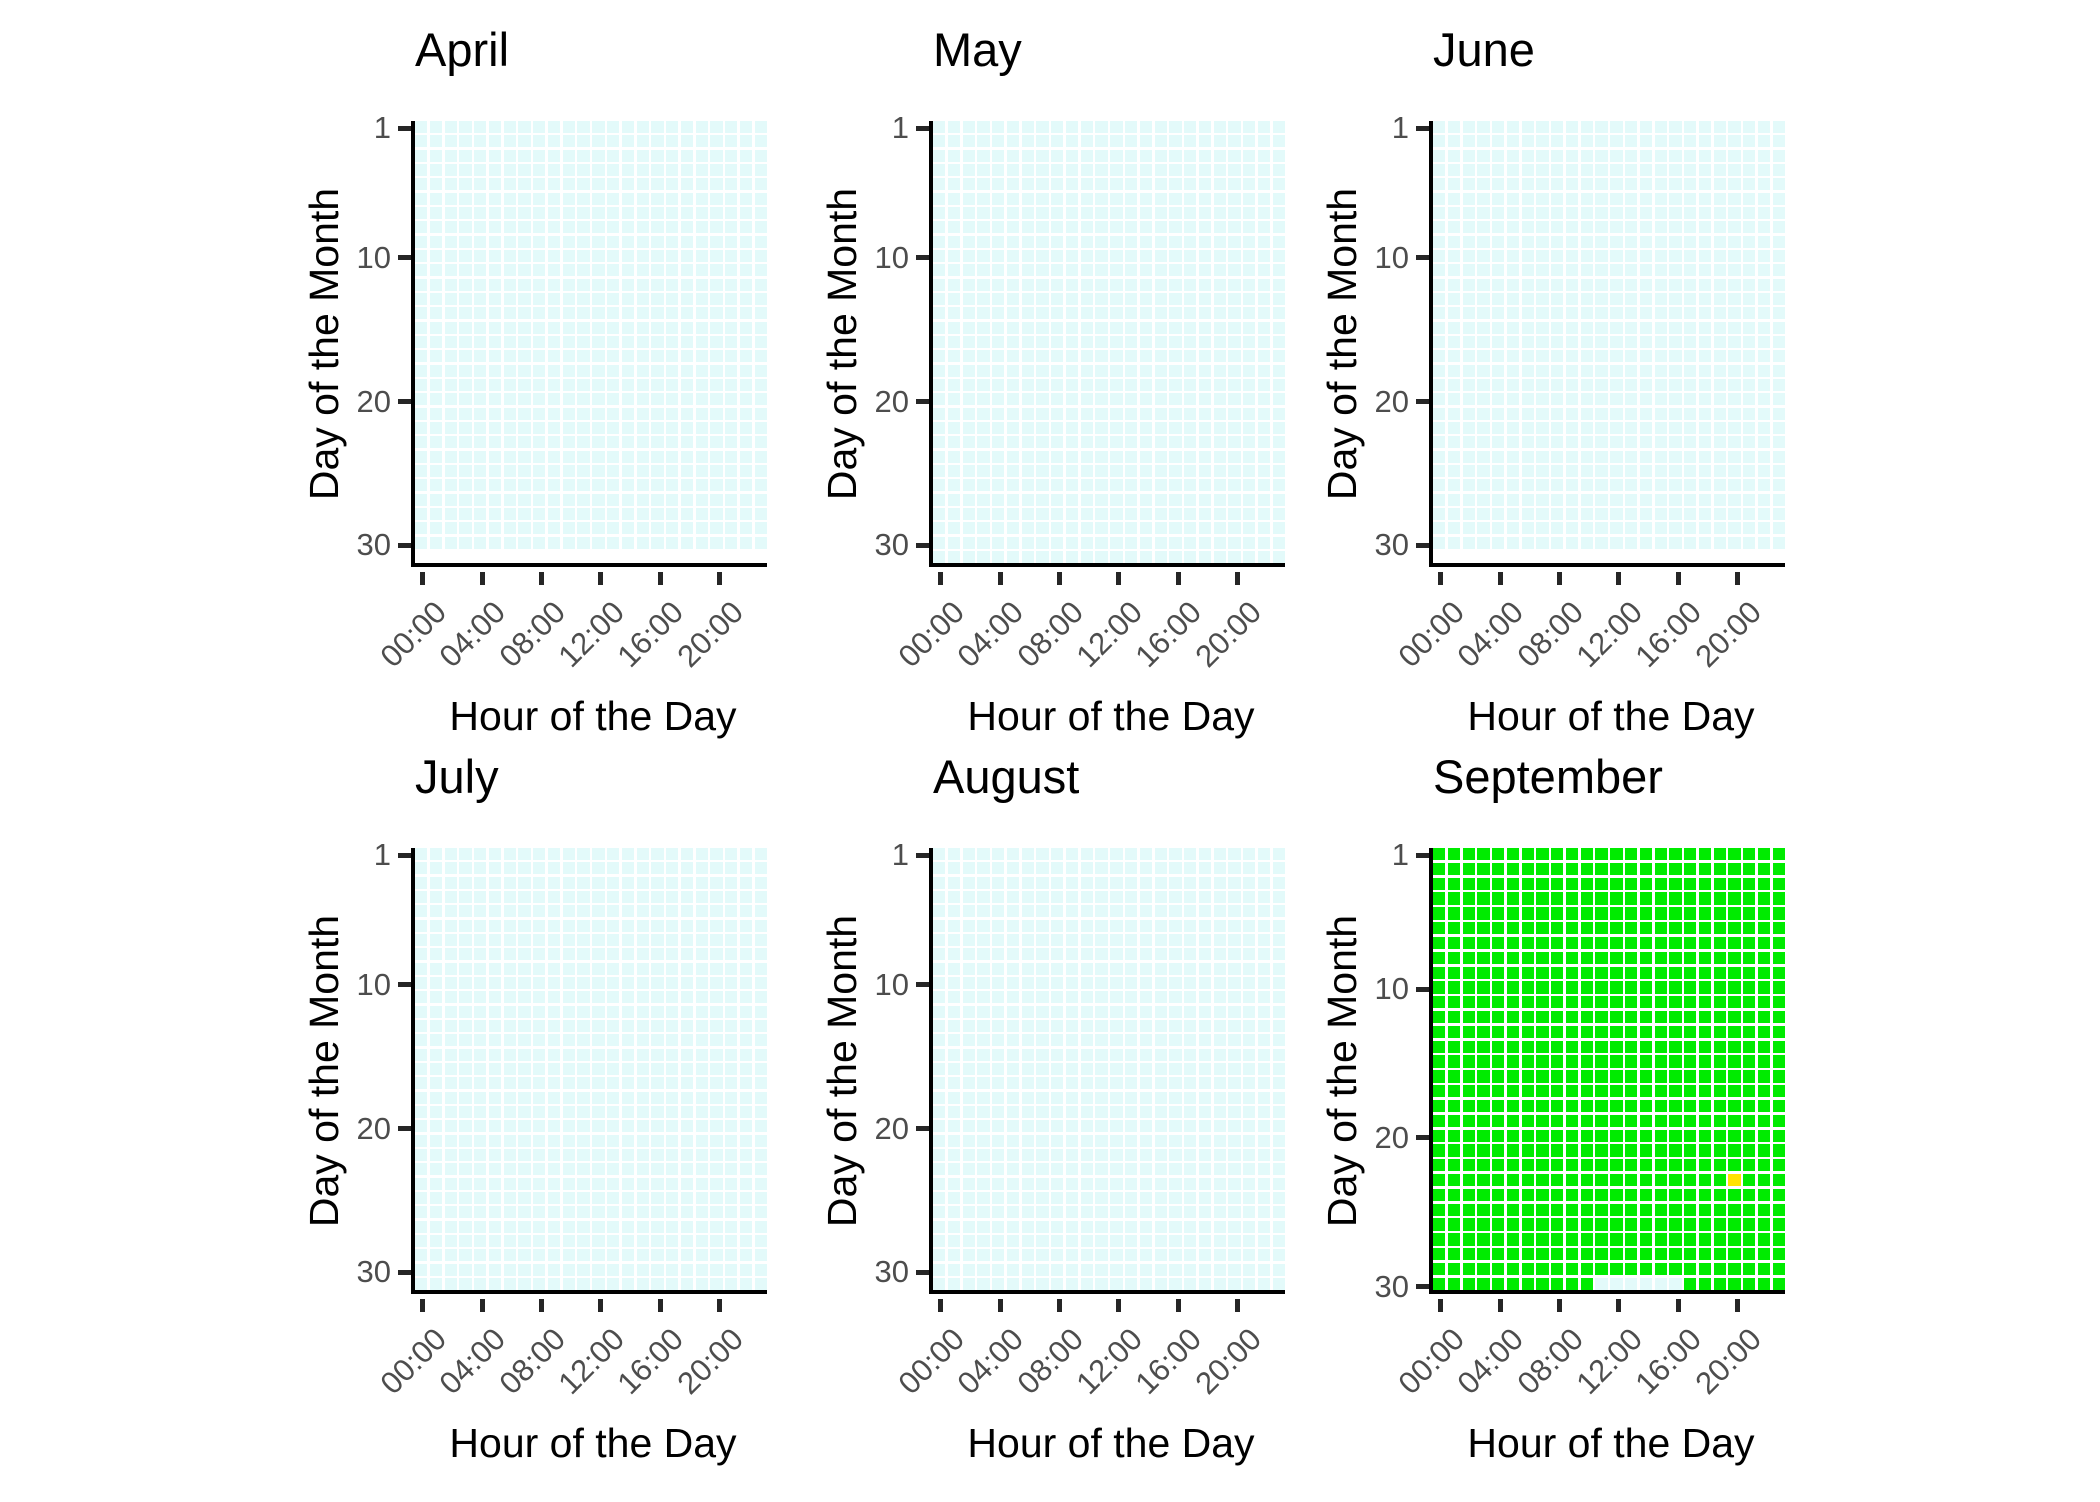 The width and height of the screenshot is (2100, 1502). What do you see at coordinates (589, 344) in the screenshot?
I see `plot-panel` at bounding box center [589, 344].